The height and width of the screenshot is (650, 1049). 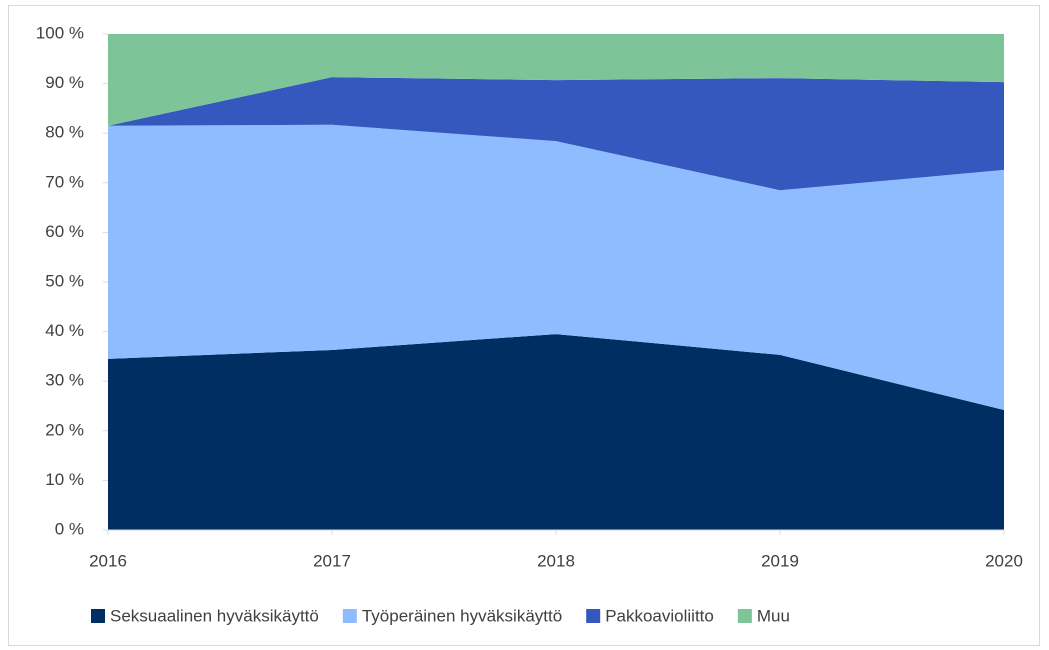 I want to click on y-tick-label: 70 %, so click(x=64, y=181).